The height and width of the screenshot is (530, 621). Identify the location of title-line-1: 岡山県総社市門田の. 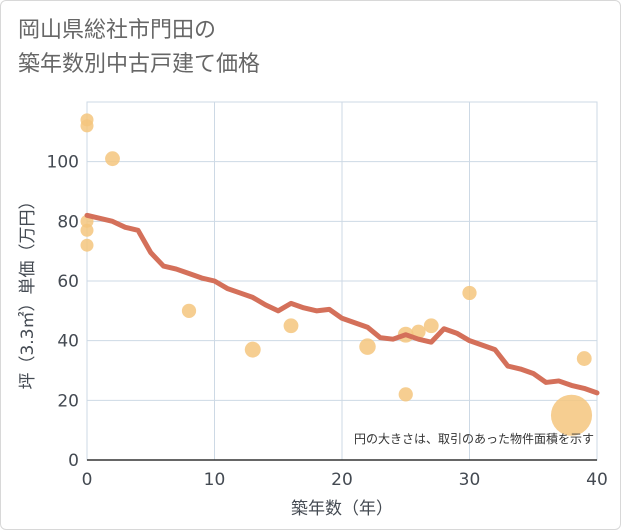
(117, 30).